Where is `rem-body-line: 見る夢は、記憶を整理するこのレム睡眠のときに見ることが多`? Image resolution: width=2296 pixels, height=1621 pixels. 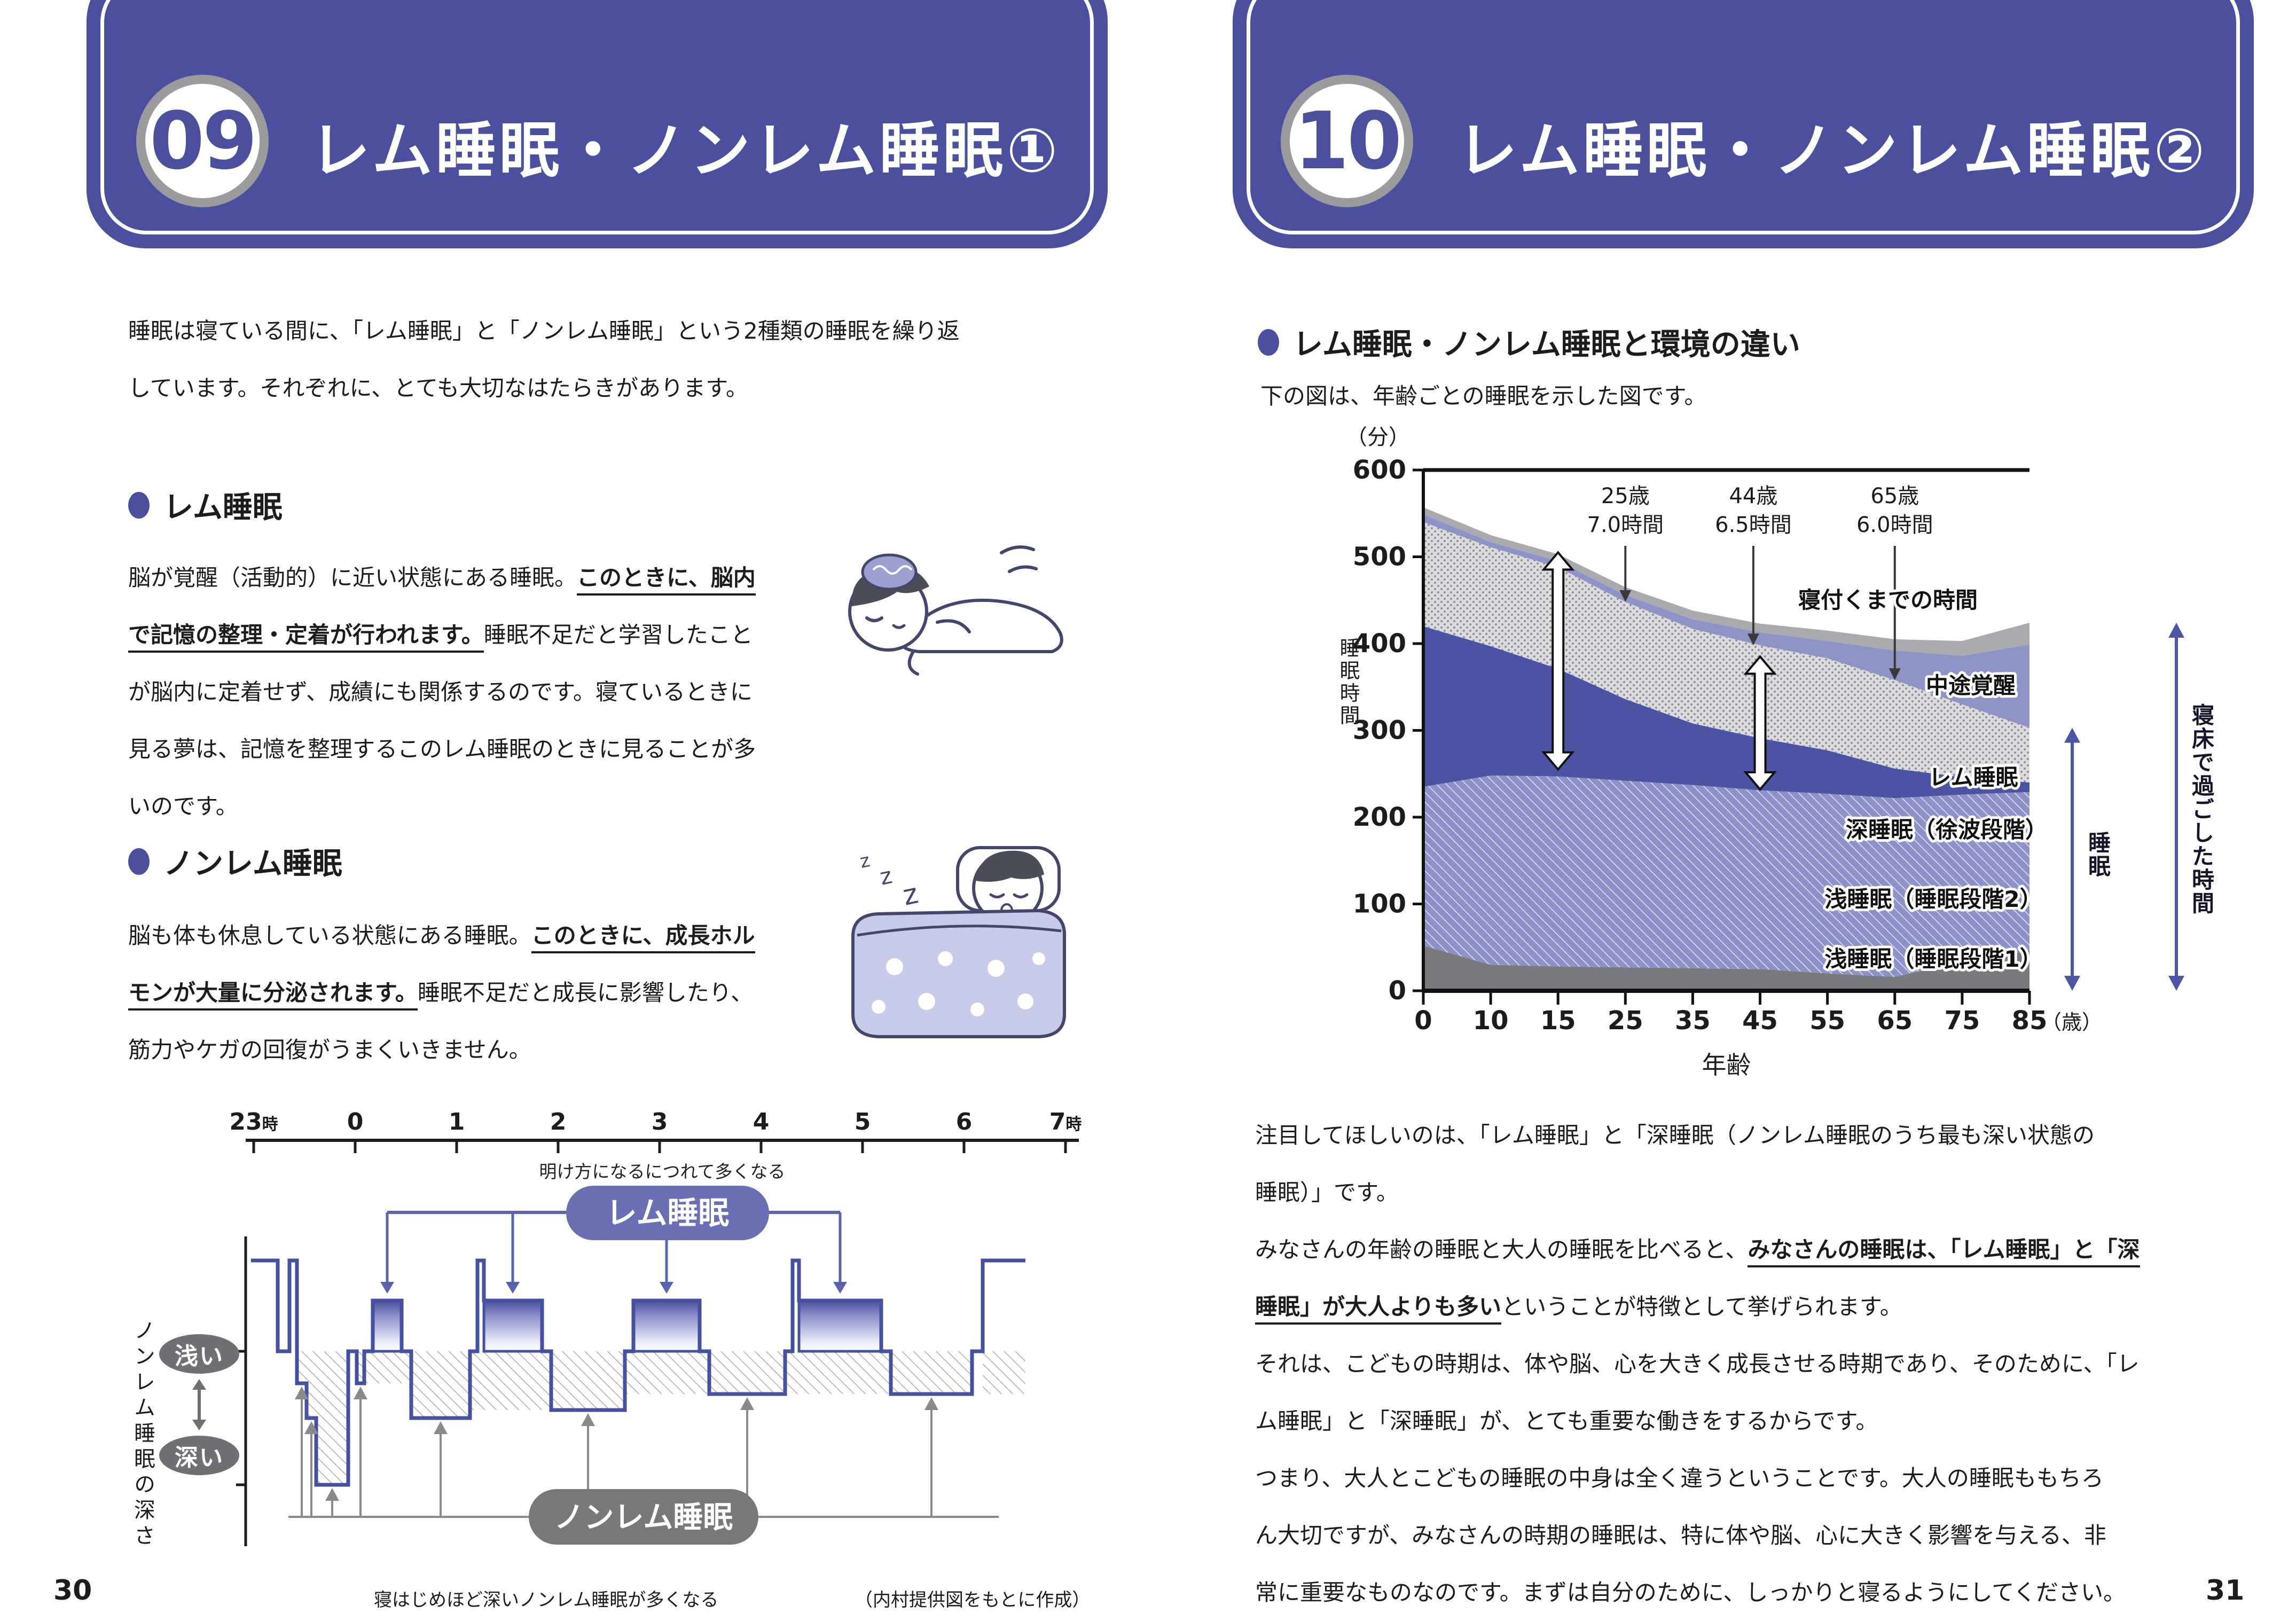
rem-body-line: 見る夢は、記憶を整理するこのレム睡眠のときに見ることが多 is located at coordinates (442, 749).